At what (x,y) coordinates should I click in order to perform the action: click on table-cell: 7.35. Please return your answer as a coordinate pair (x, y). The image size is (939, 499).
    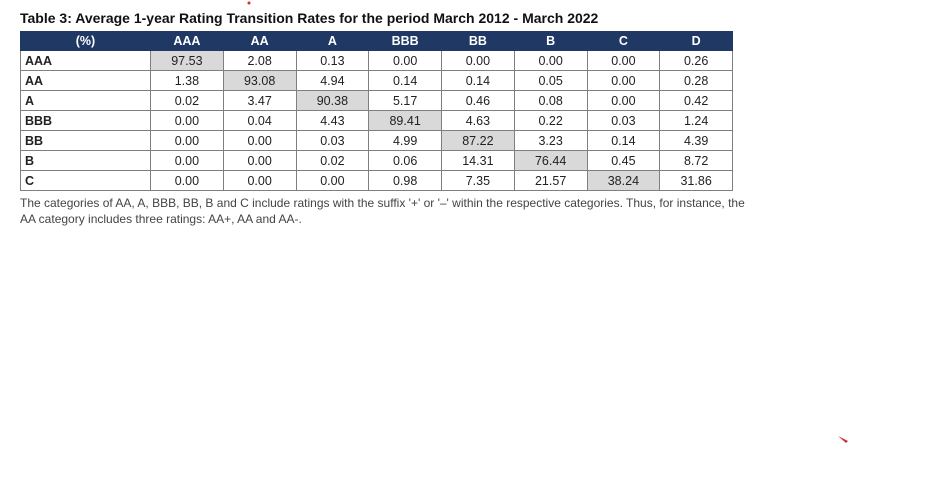
    Looking at the image, I should click on (478, 180).